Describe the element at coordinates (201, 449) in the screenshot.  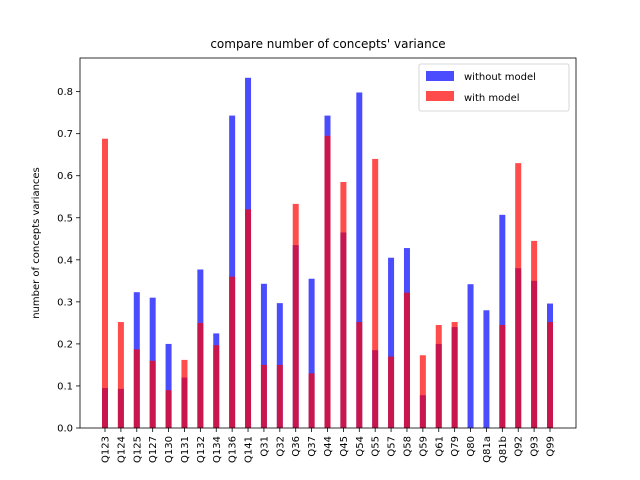
I see `x-tick-label: Q132` at that location.